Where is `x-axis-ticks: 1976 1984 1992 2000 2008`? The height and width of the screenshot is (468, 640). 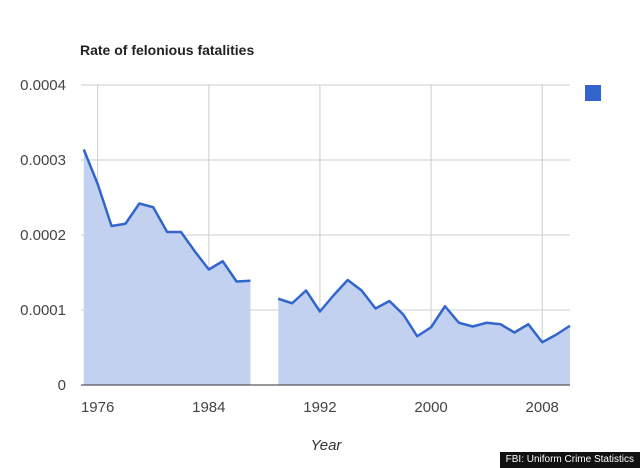
x-axis-ticks: 1976 1984 1992 2000 2008 is located at coordinates (320, 407).